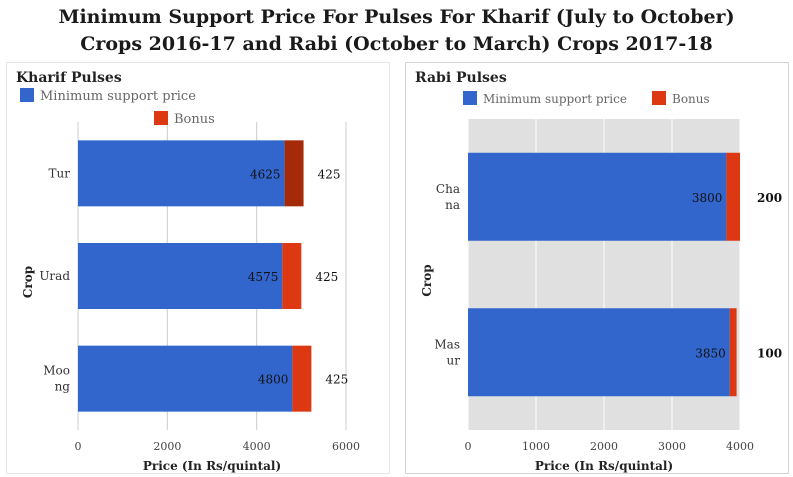  What do you see at coordinates (63, 387) in the screenshot?
I see `kharif-category-label: ng` at bounding box center [63, 387].